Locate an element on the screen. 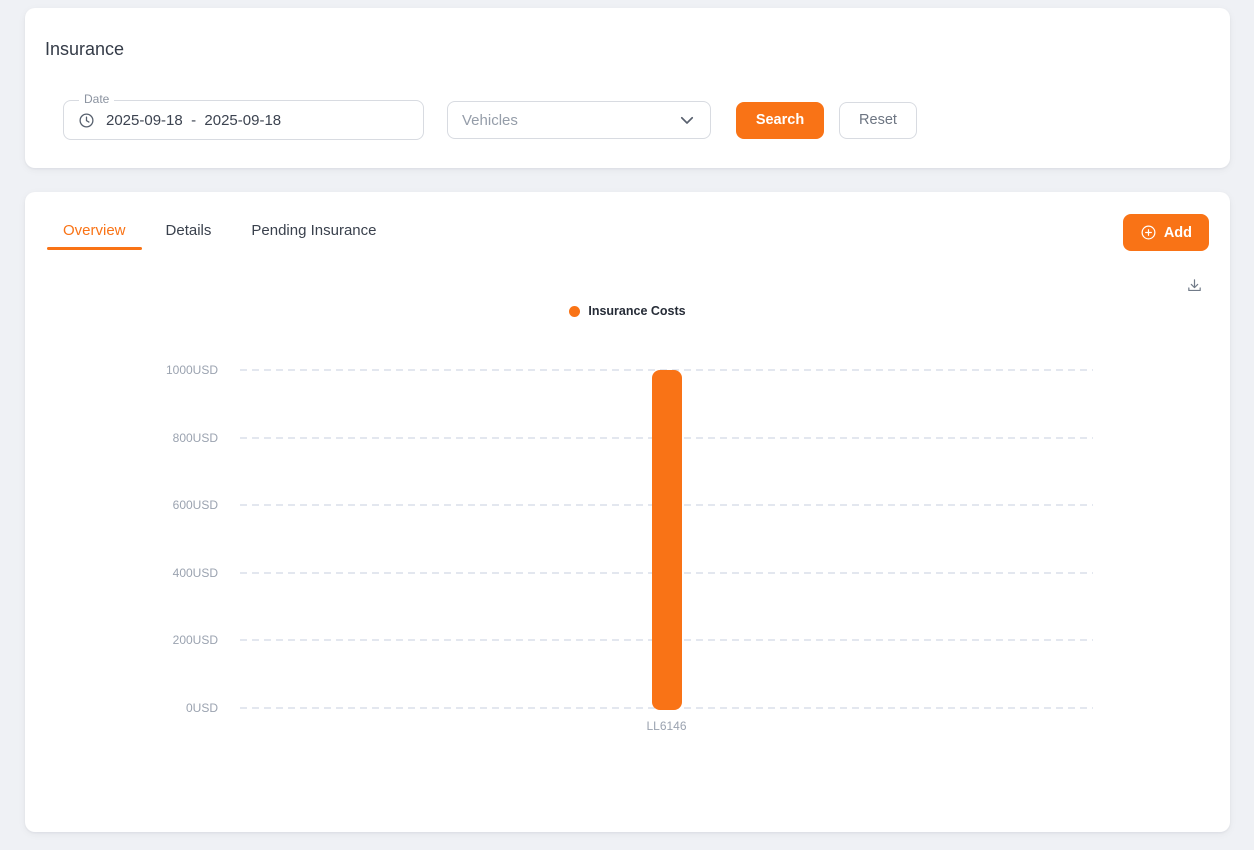 This screenshot has width=1254, height=850. page-title: Insurance is located at coordinates (85, 49).